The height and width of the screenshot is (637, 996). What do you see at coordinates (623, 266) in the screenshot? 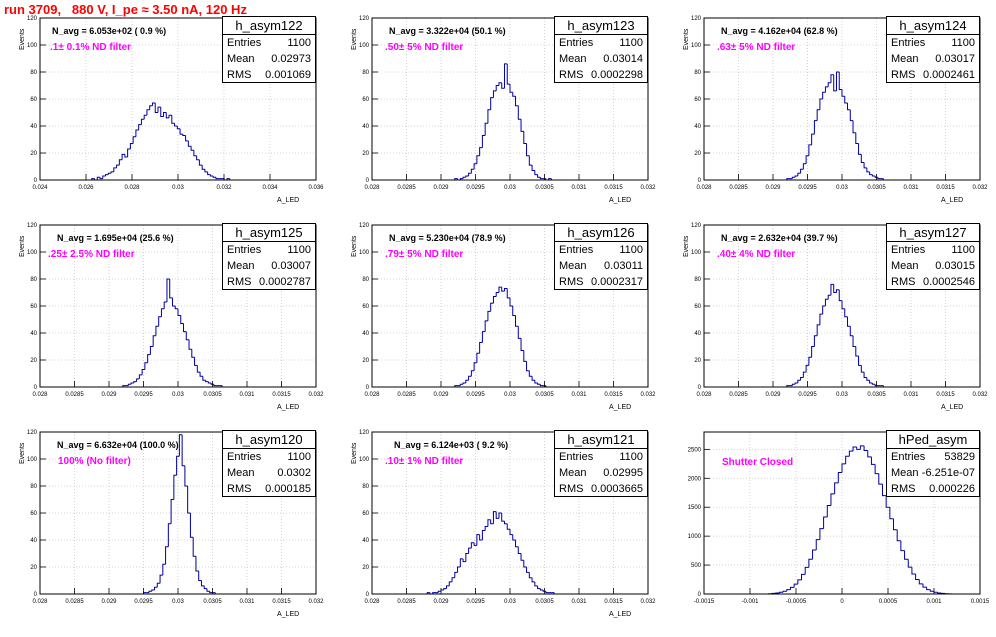
I see `mean-value: 0.03011` at bounding box center [623, 266].